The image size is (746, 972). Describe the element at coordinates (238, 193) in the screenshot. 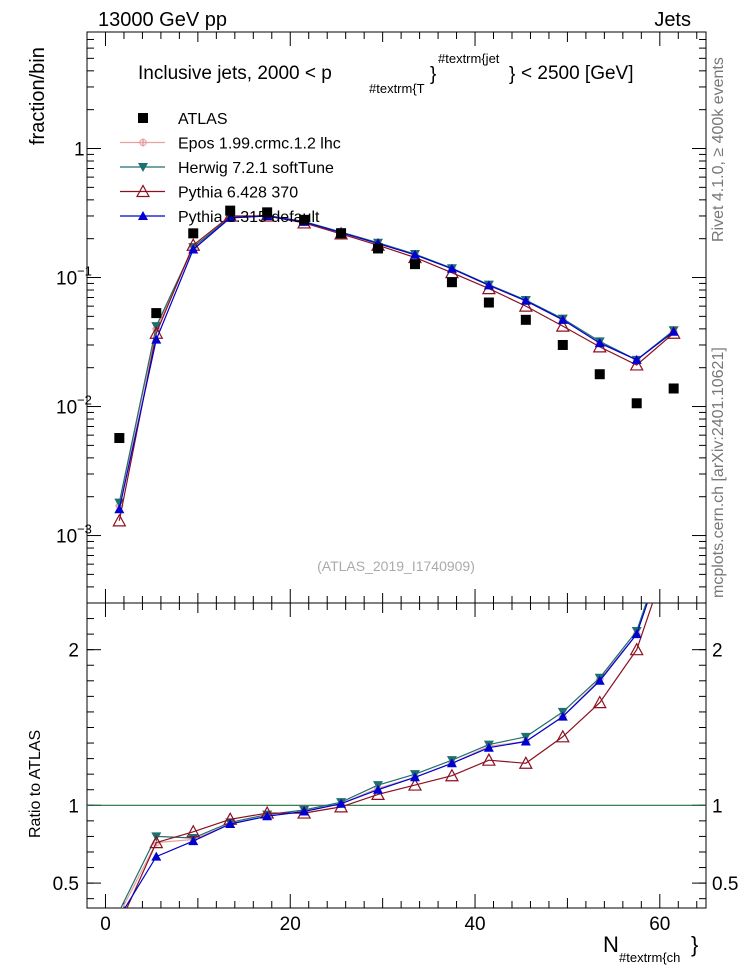

I see `legend-label: Pythia 6.428 370` at that location.